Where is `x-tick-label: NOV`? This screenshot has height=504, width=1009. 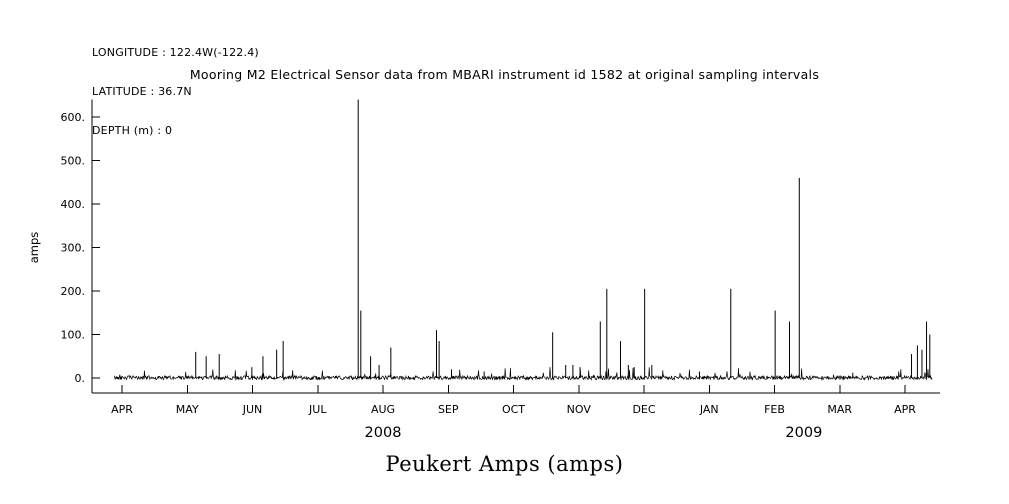
x-tick-label: NOV is located at coordinates (579, 409).